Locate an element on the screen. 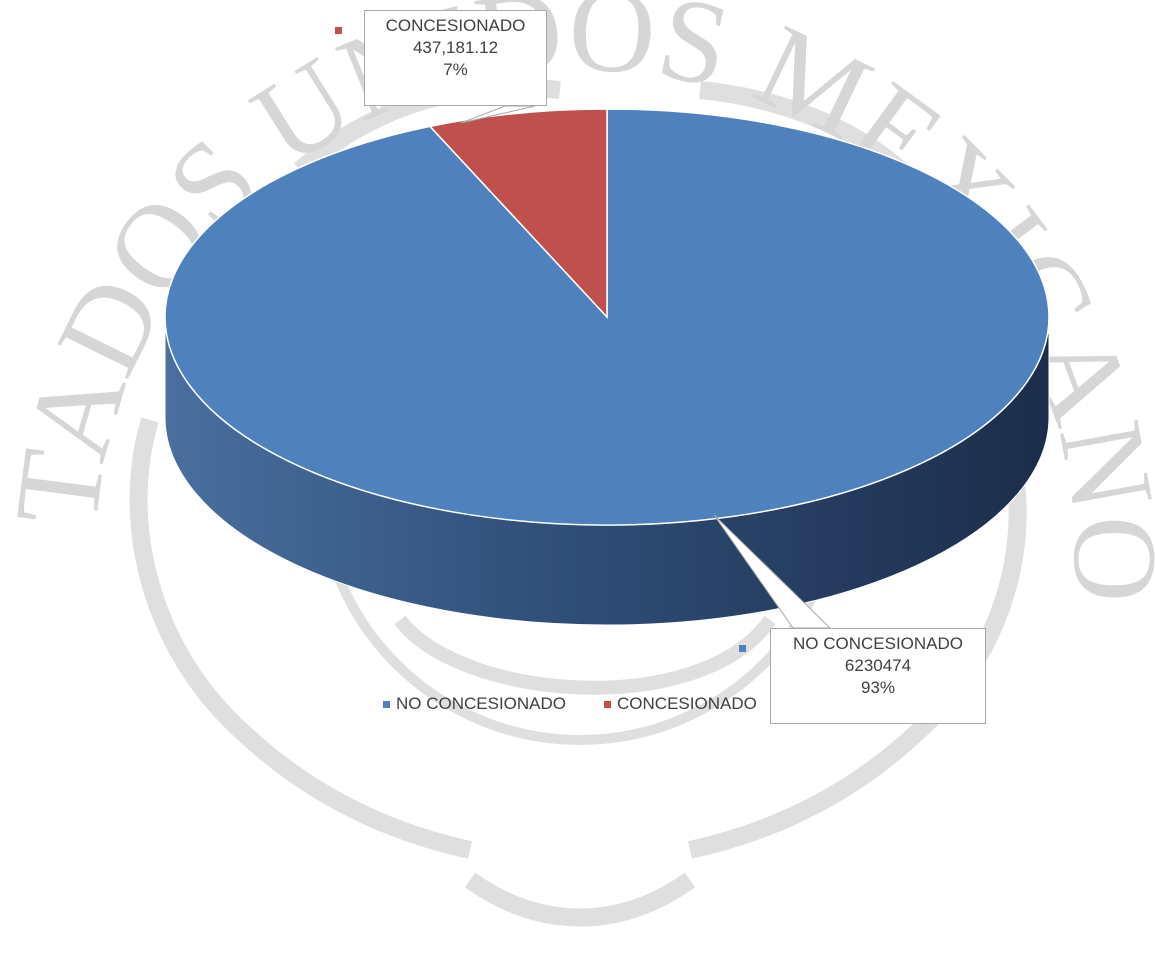  data-label-value: 437,181.12 is located at coordinates (455, 47).